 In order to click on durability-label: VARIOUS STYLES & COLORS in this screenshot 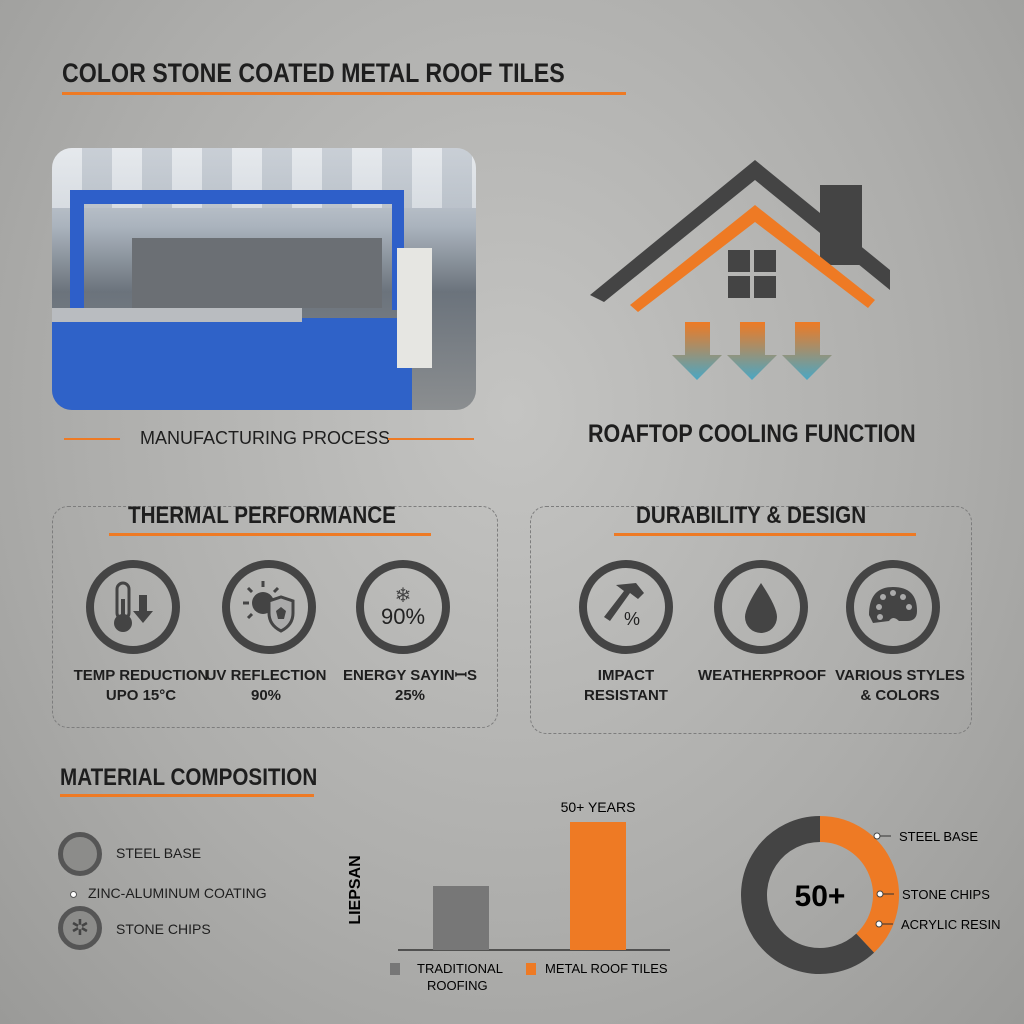, I will do `click(900, 685)`.